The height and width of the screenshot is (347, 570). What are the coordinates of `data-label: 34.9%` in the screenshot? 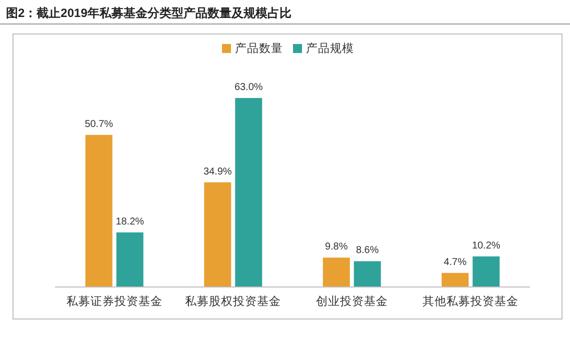 It's located at (217, 172).